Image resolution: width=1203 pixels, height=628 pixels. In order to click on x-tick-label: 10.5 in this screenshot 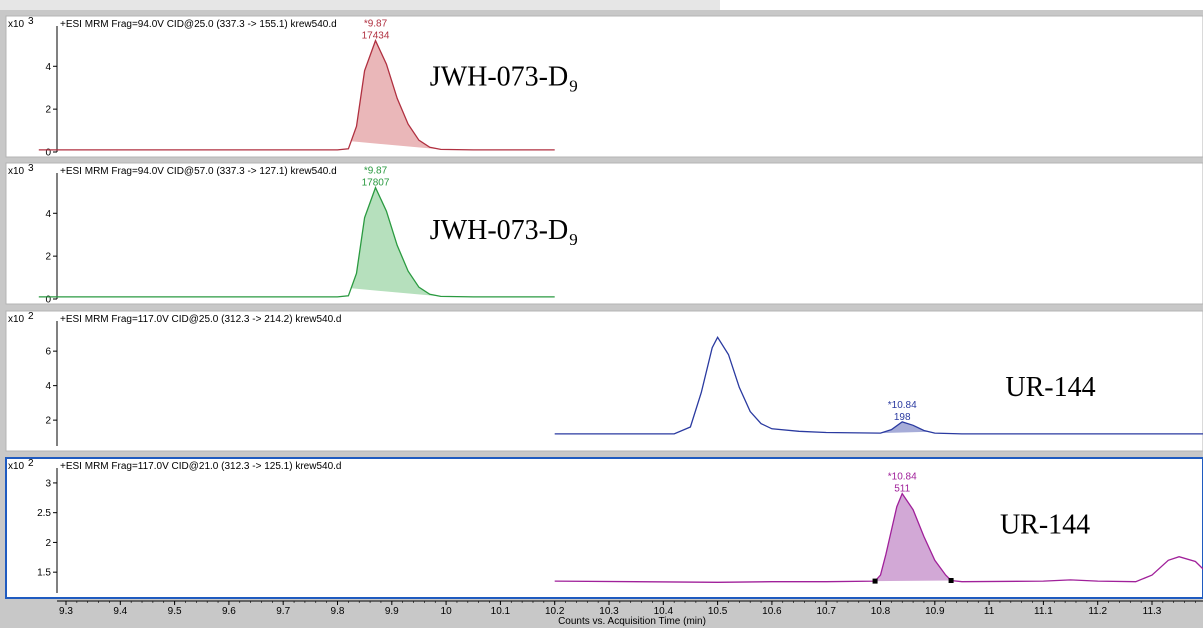, I will do `click(718, 611)`.